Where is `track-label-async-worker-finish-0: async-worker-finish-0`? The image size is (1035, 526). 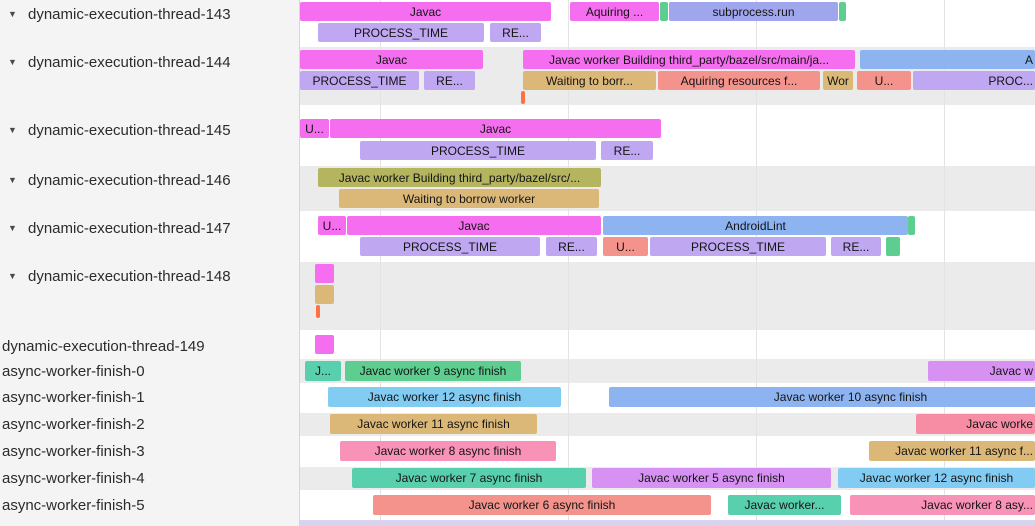 track-label-async-worker-finish-0: async-worker-finish-0 is located at coordinates (151, 371).